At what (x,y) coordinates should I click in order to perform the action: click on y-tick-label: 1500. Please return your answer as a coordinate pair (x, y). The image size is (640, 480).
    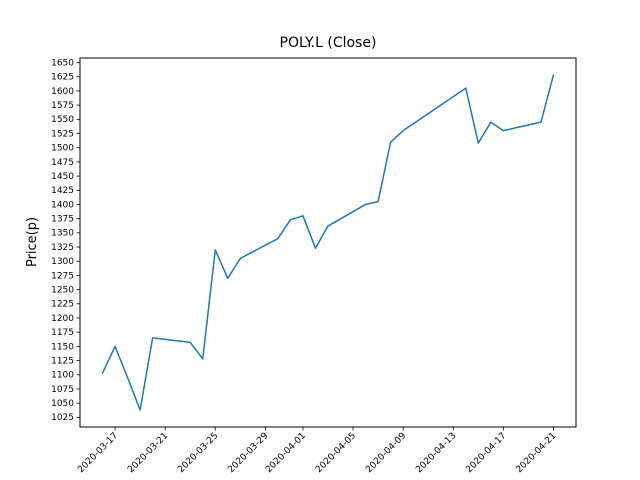
    Looking at the image, I should click on (62, 149).